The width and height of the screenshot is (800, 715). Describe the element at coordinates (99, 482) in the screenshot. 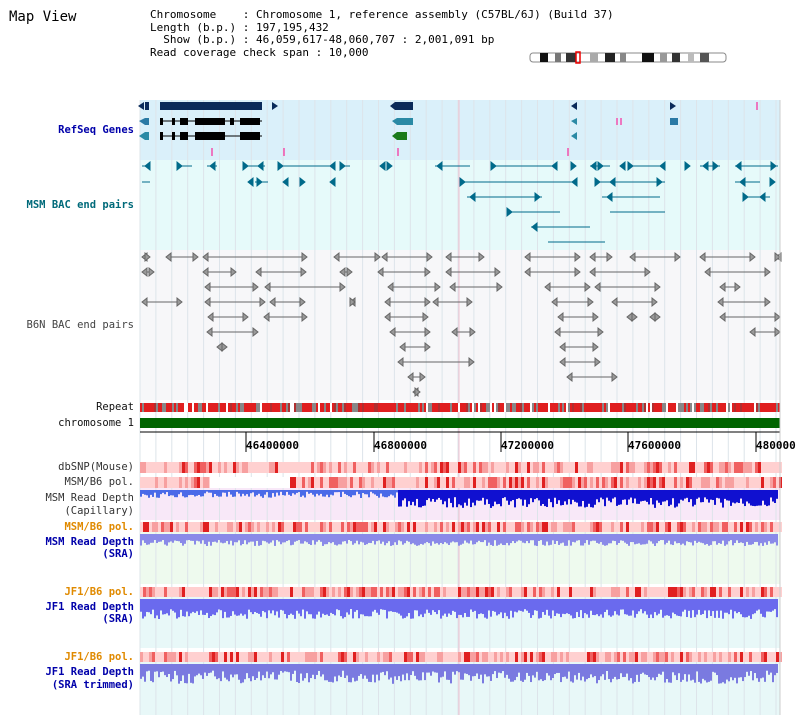

I see `msm-b6-pol-label: MSM/B6 pol.` at that location.